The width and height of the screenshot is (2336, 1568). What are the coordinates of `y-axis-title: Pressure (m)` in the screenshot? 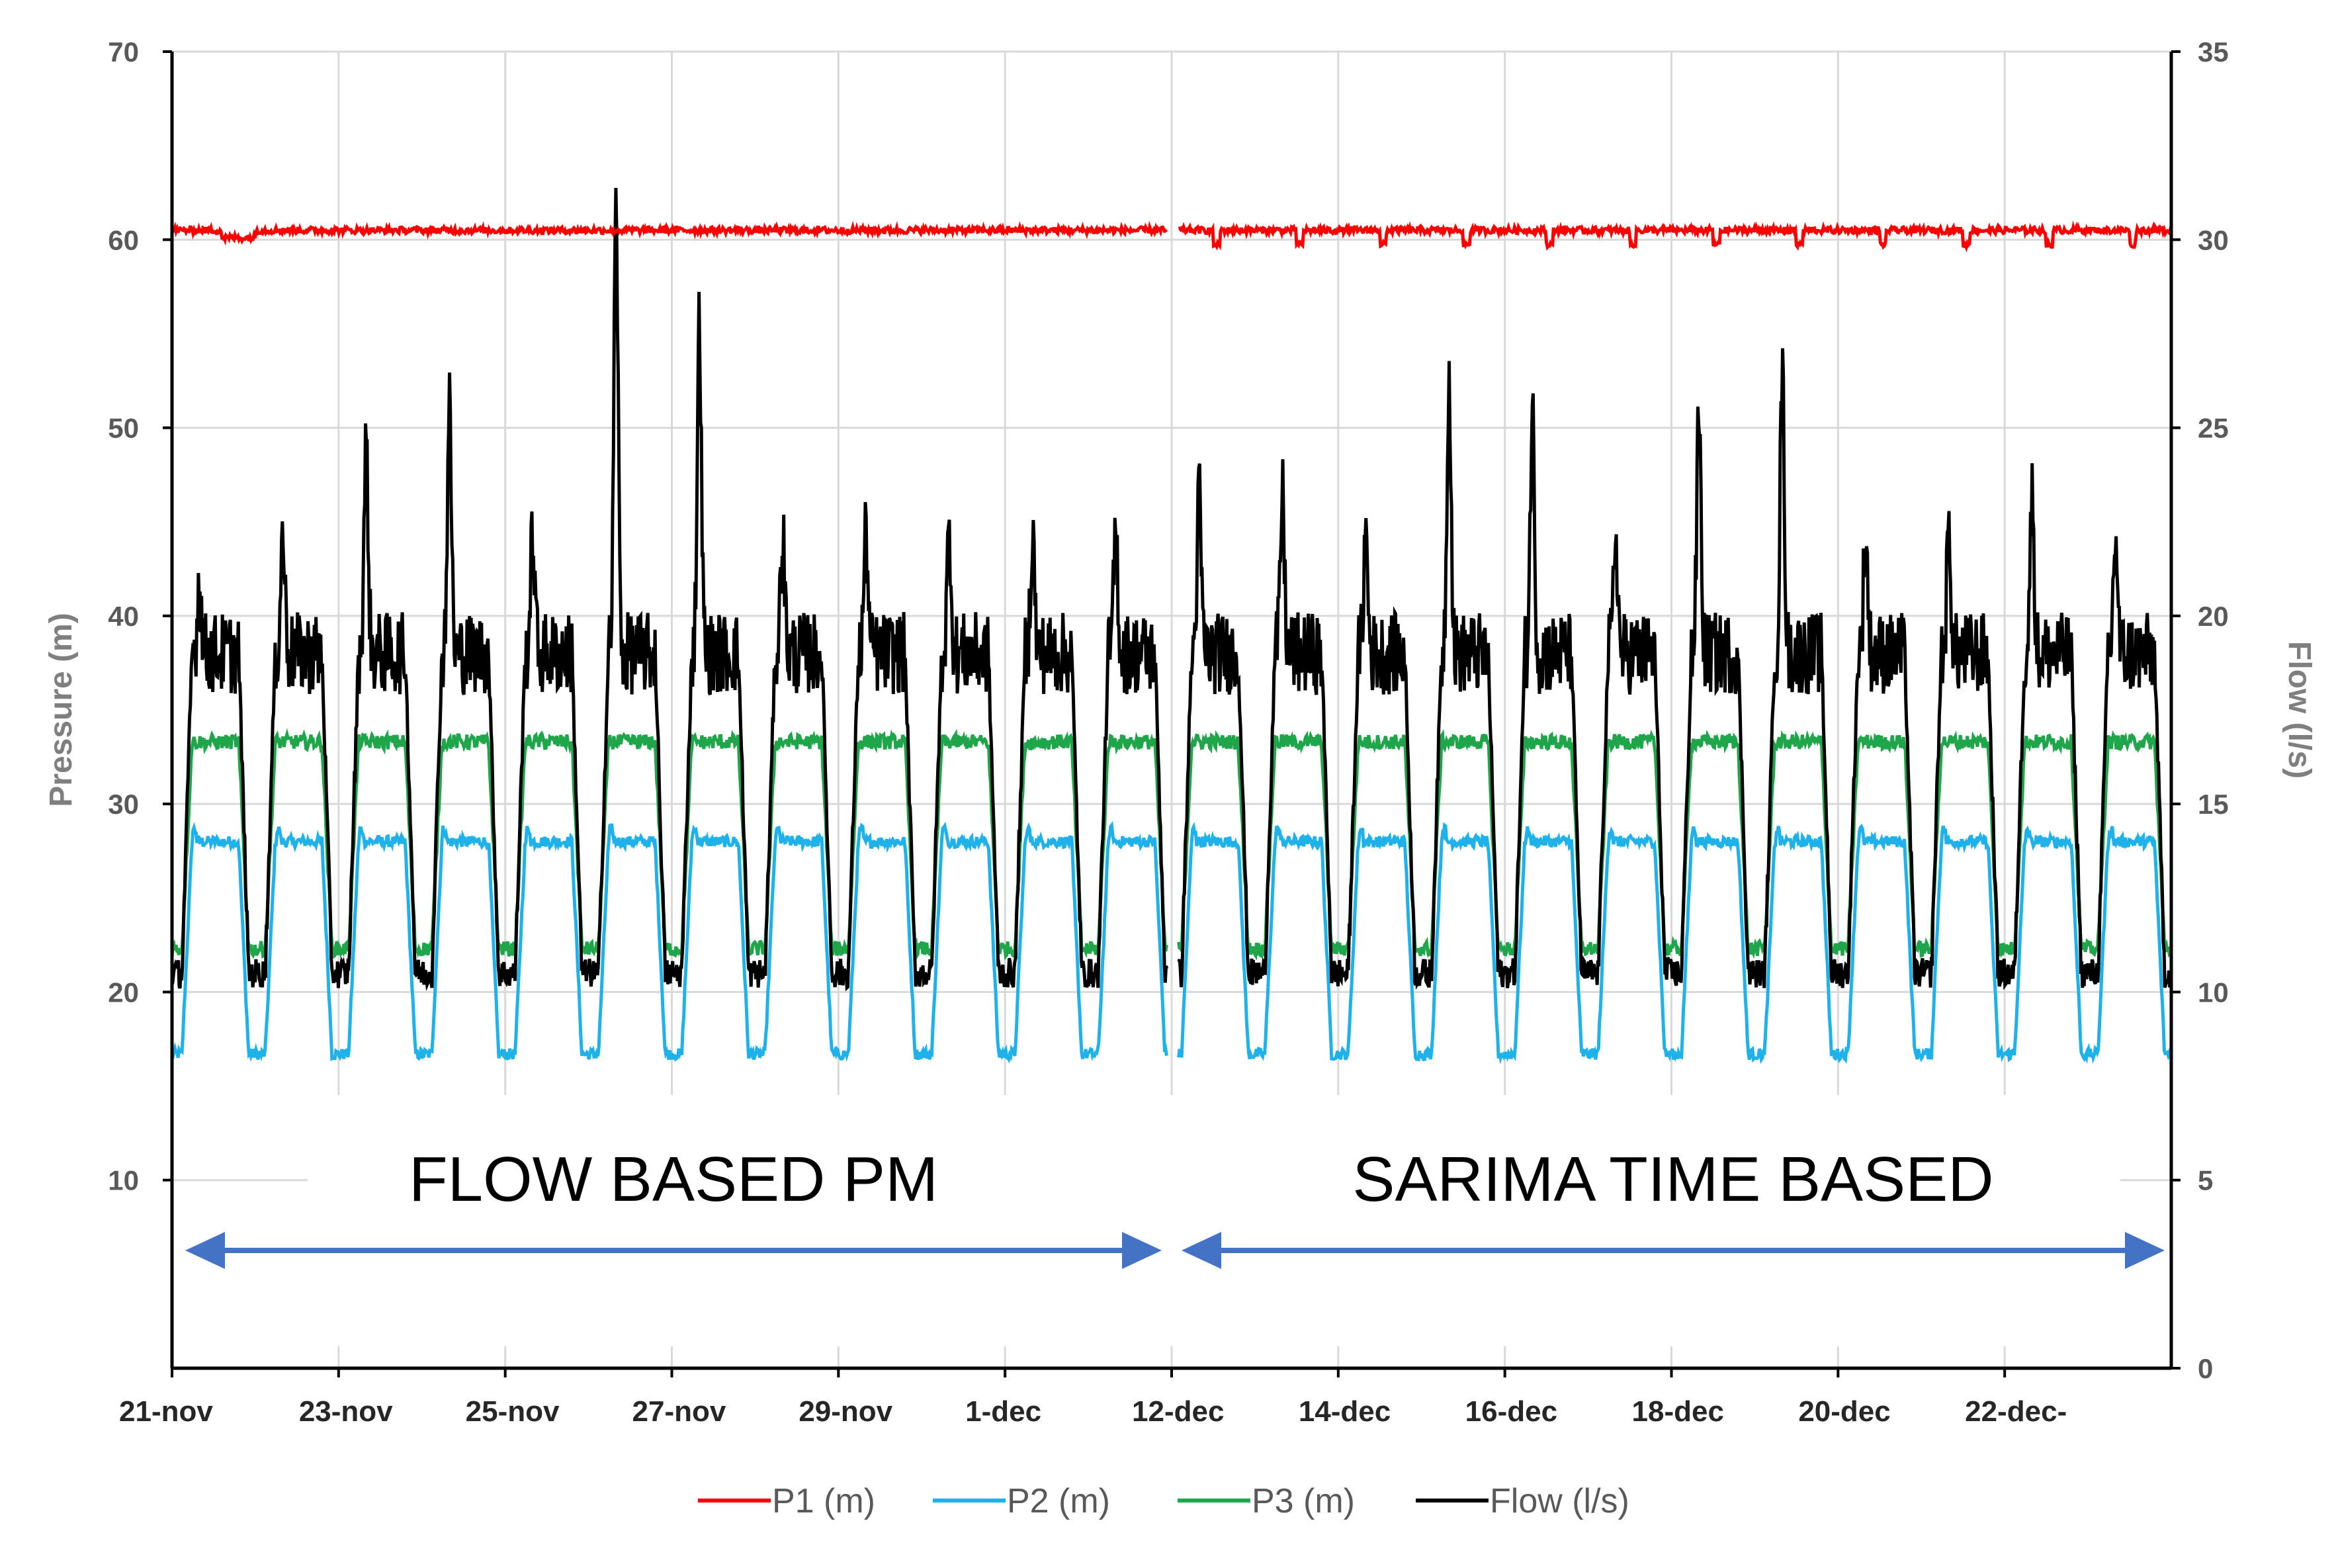 It's located at (61, 710).